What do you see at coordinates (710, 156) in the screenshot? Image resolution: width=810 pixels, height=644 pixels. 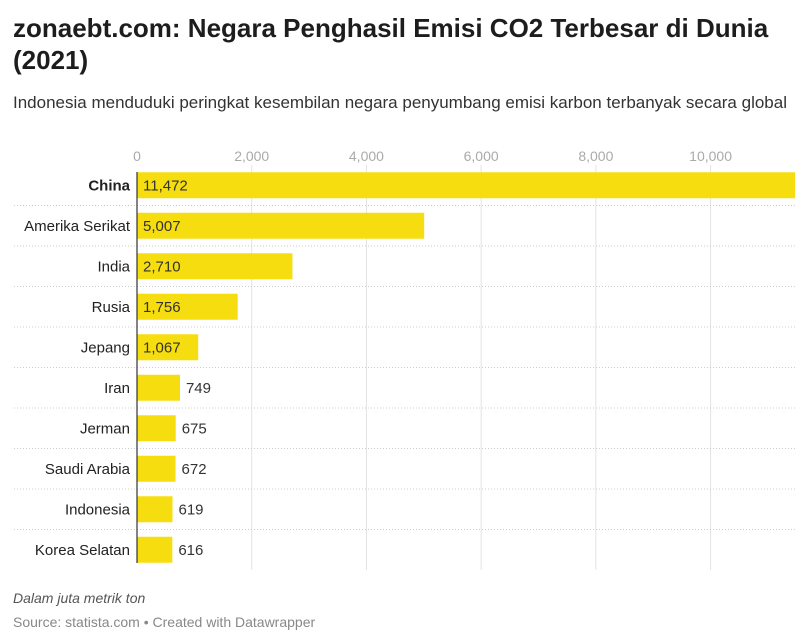 I see `x-tick-label: 10,000` at bounding box center [710, 156].